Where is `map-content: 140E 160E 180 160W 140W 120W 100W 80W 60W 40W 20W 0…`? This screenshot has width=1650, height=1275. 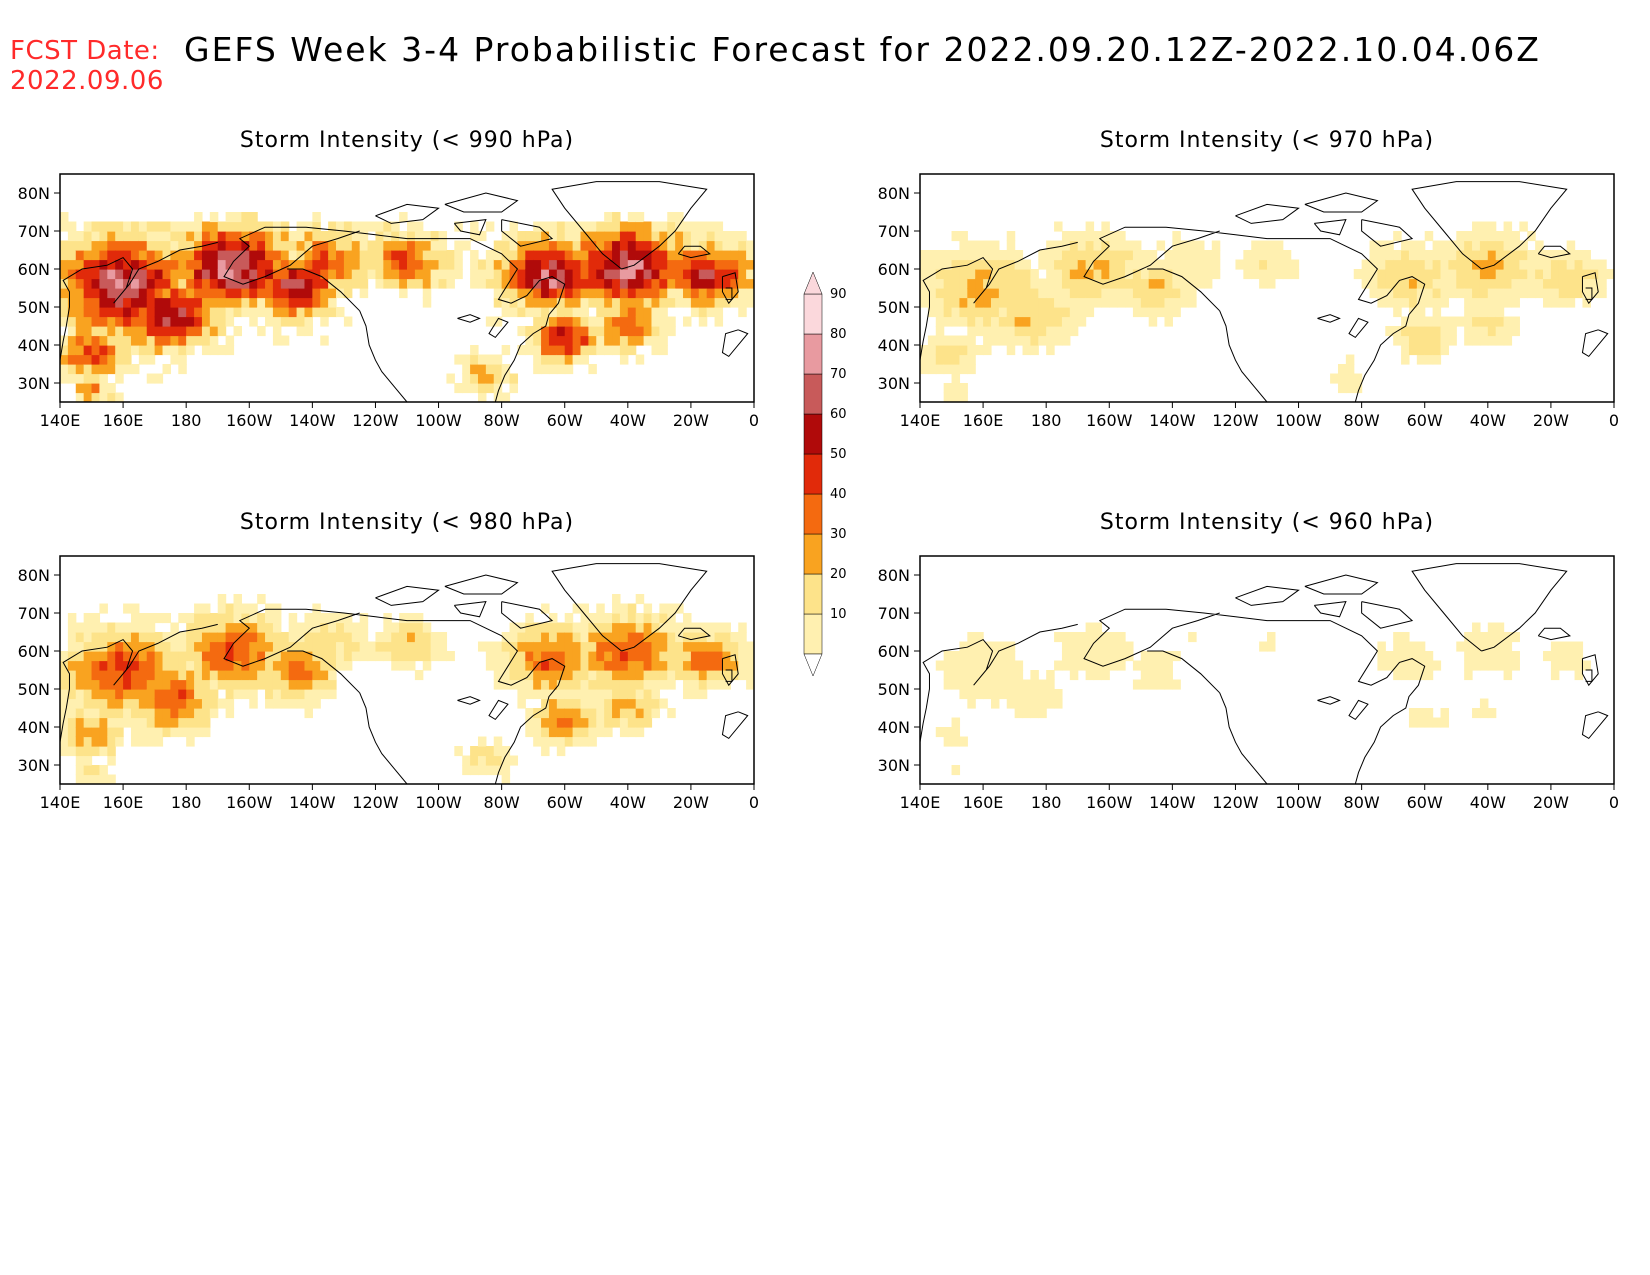
map-content: 140E 160E 180 160W 140W 120W 100W 80W 60W 40W 20W 0… is located at coordinates (388, 301).